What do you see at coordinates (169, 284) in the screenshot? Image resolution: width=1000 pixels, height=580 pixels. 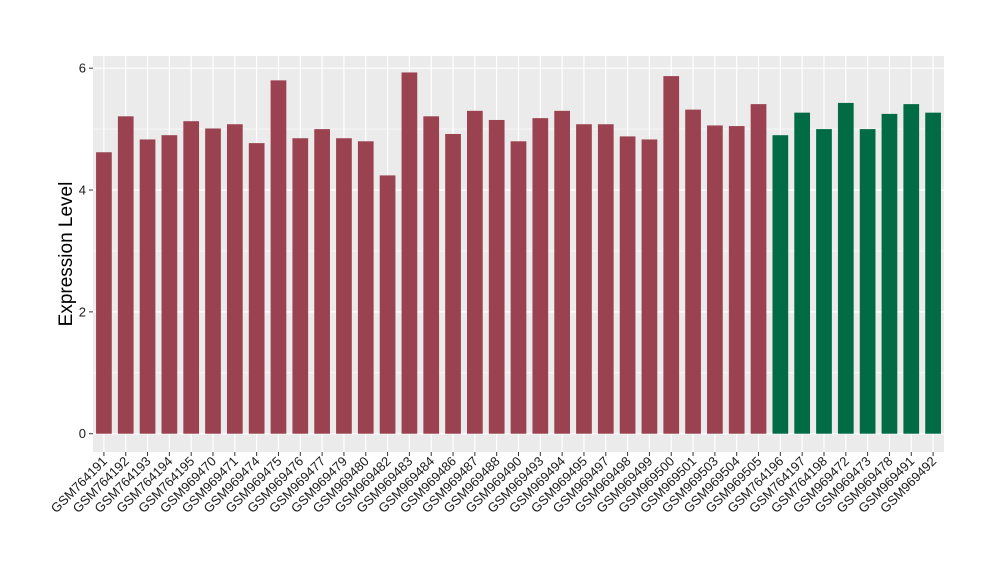 I see `bar-GSM764194` at bounding box center [169, 284].